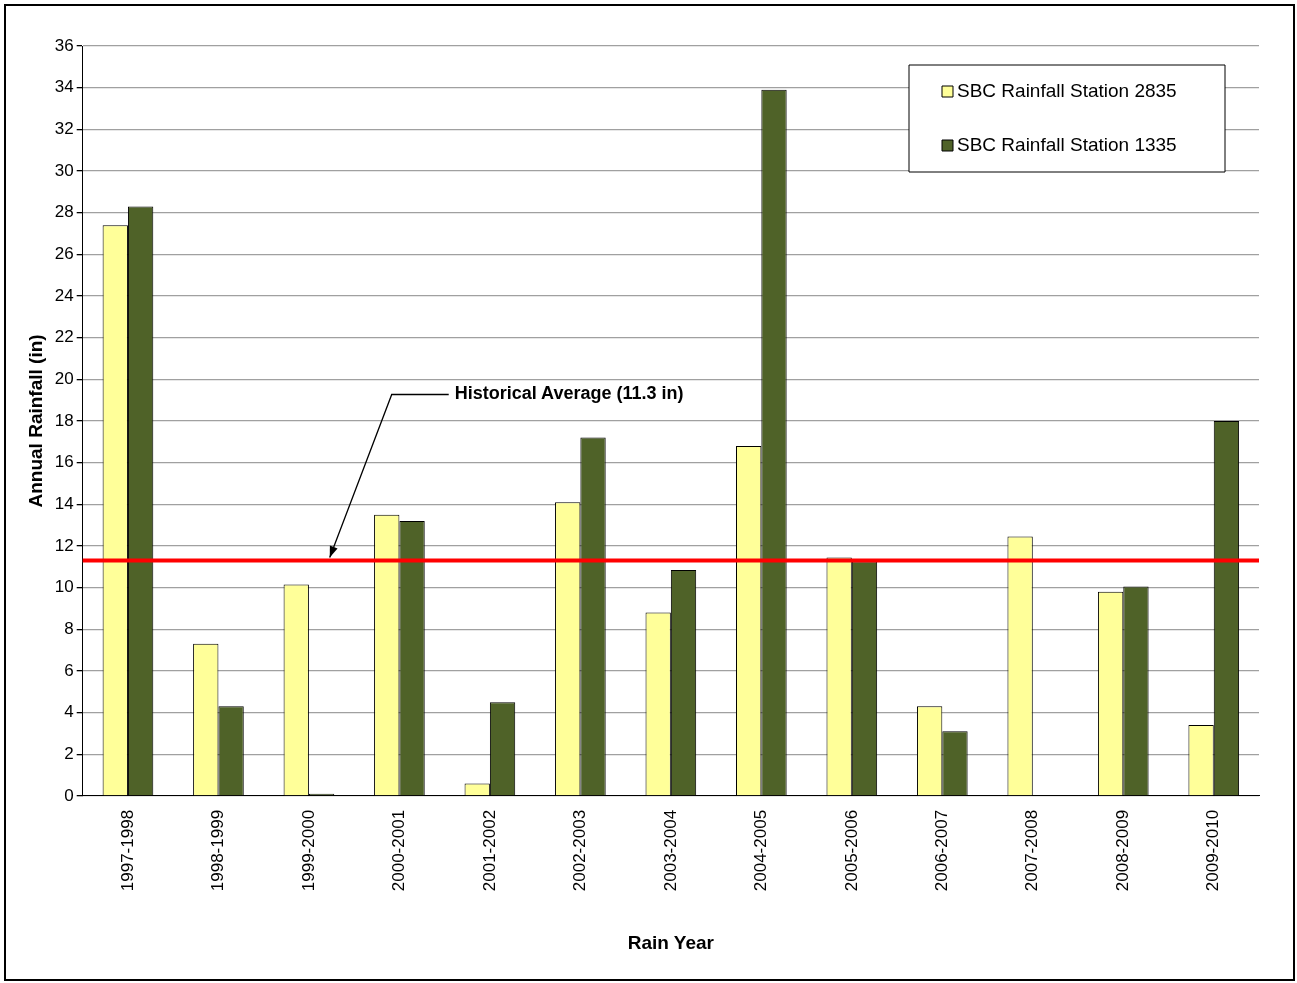 This screenshot has width=1297, height=983. Describe the element at coordinates (64, 45) in the screenshot. I see `y-tick-label: 36` at that location.